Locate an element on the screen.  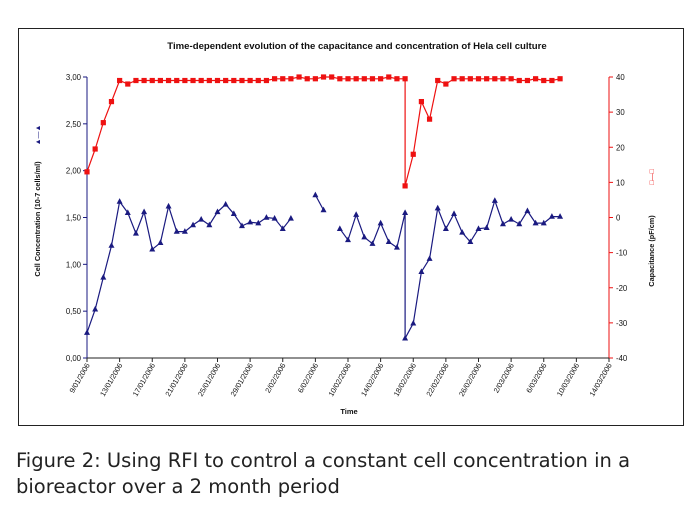
x-tick-label: 2/02/2006 is located at coordinates (275, 378).